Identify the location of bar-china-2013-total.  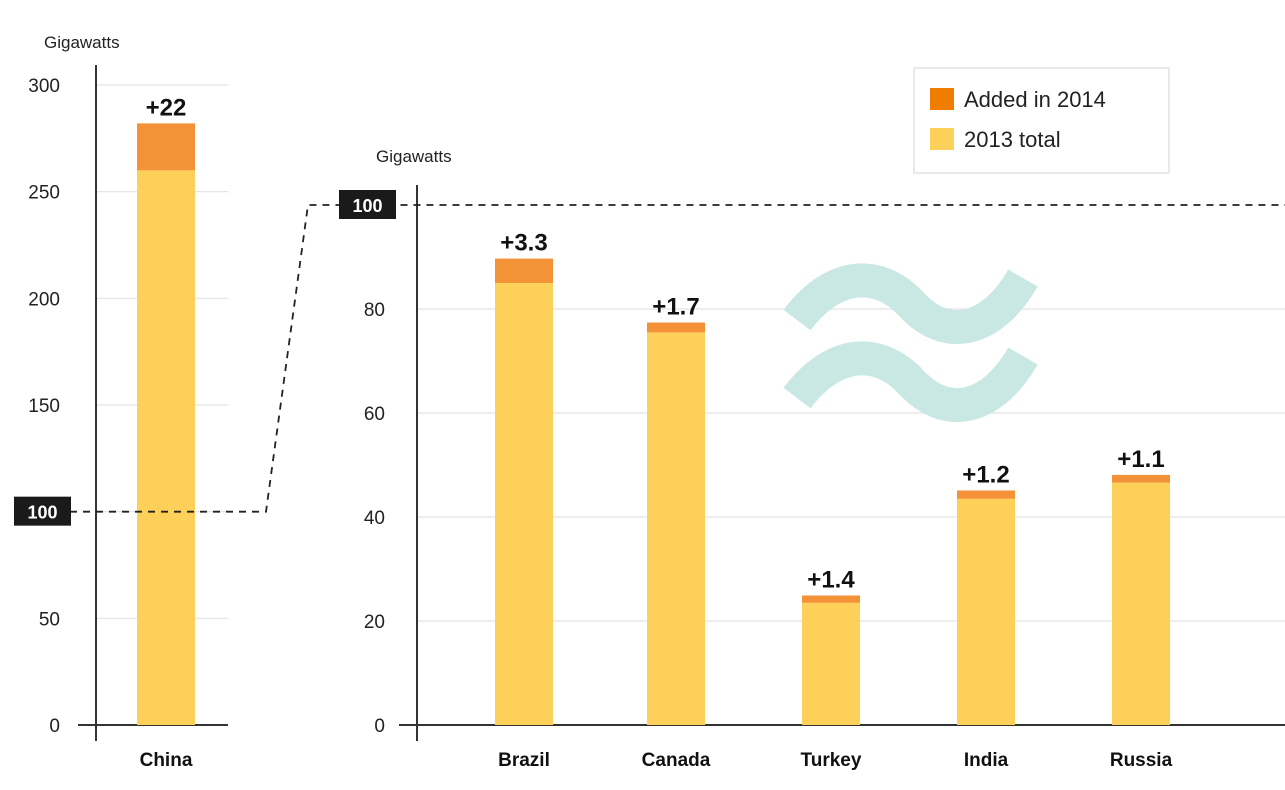
(166, 448).